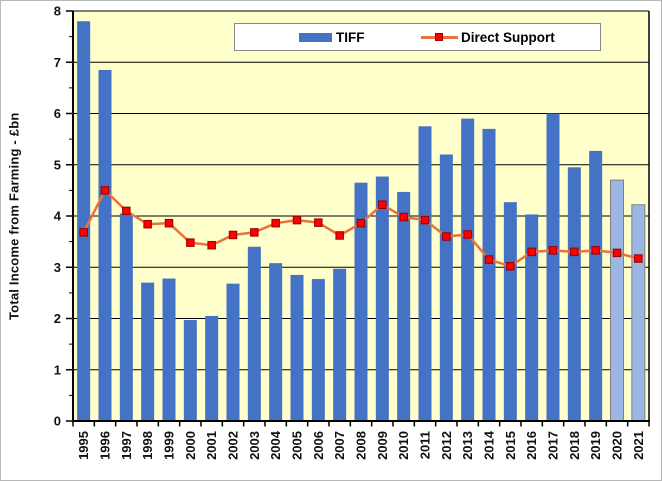 Image resolution: width=662 pixels, height=481 pixels. I want to click on bar-2021, so click(638, 313).